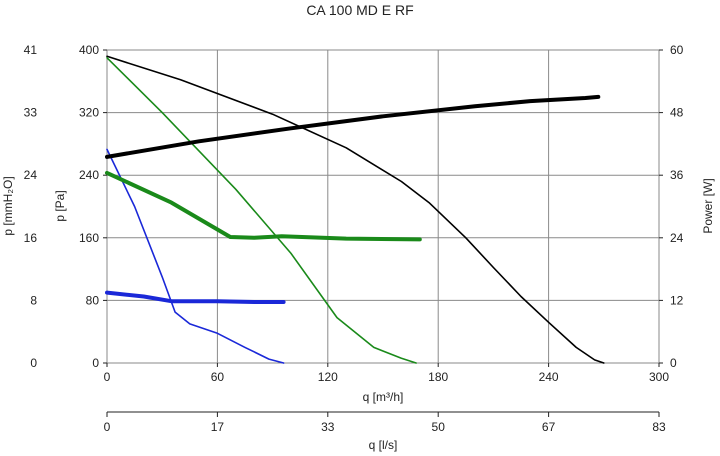 This screenshot has height=456, width=720. What do you see at coordinates (385, 422) in the screenshot?
I see `secondary-x-axis: 0 17 33 50 67 83` at bounding box center [385, 422].